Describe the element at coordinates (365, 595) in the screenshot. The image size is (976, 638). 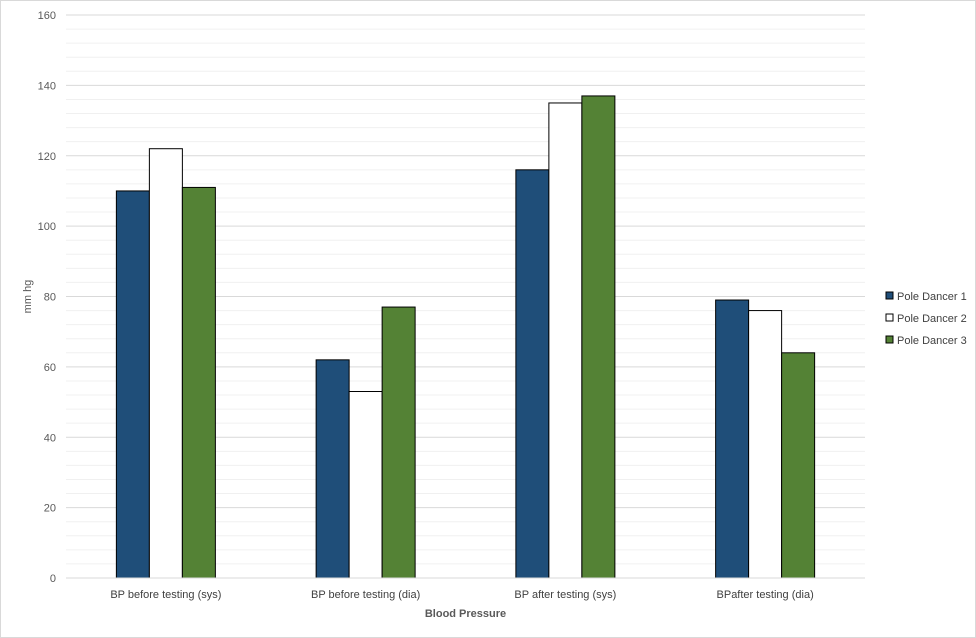
I see `x-category-label: BP before testing (dia)` at that location.